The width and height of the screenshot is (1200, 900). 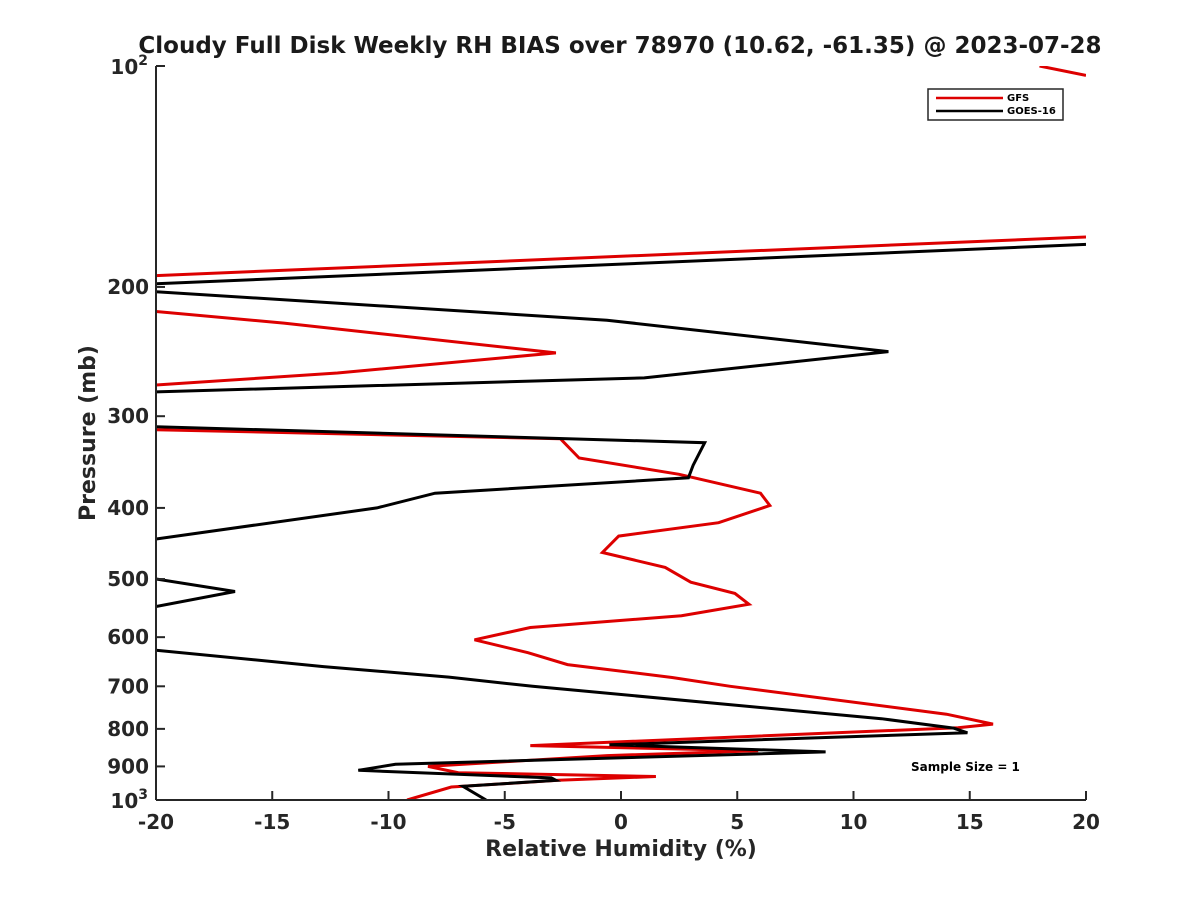 What do you see at coordinates (965, 767) in the screenshot?
I see `sample-size-annotation: Sample Size = 1` at bounding box center [965, 767].